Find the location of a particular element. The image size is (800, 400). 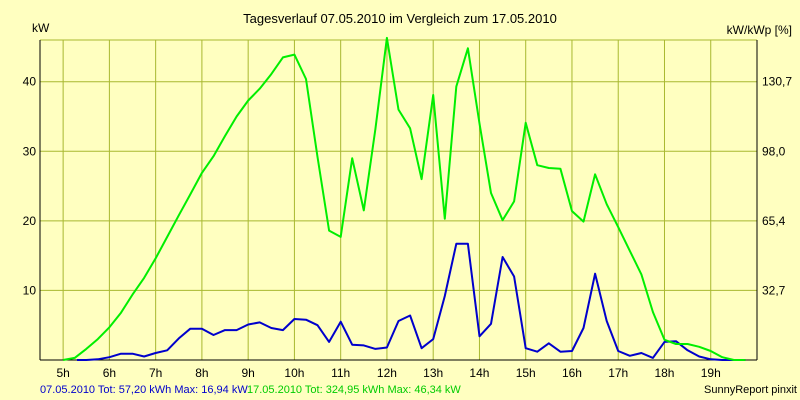

y-axis-label-left: kW is located at coordinates (41, 28).